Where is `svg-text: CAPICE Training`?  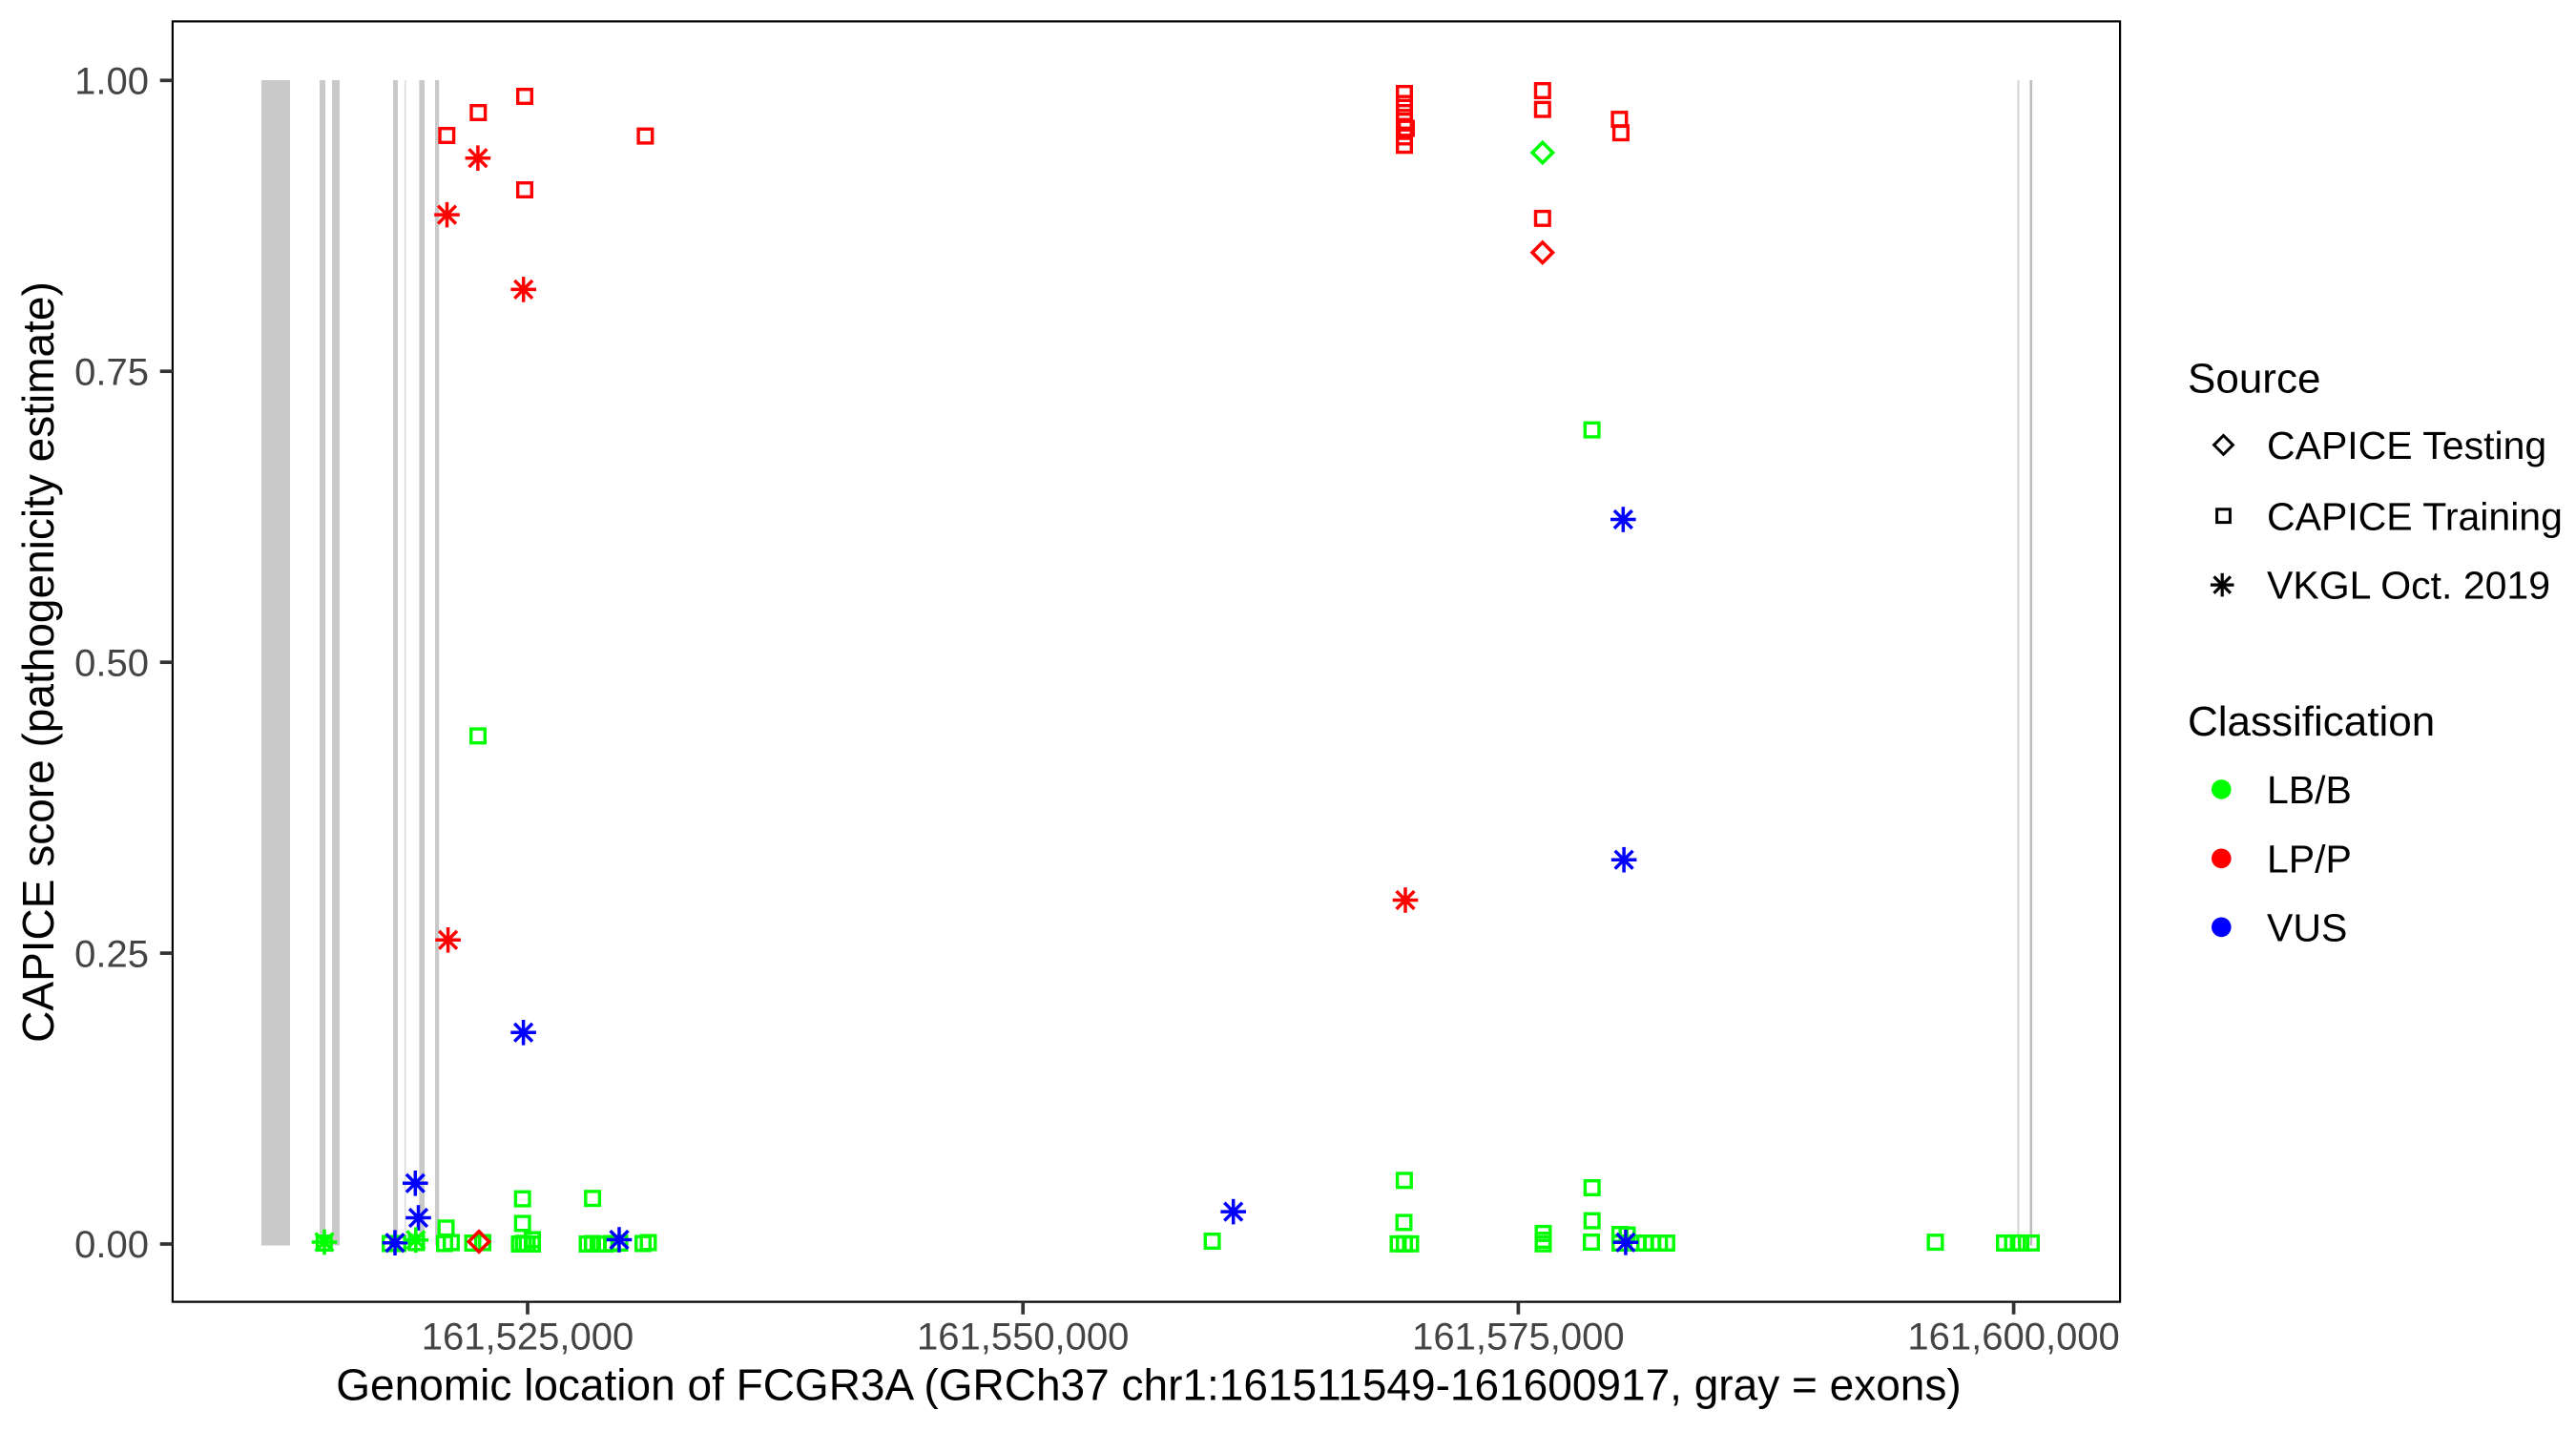 svg-text: CAPICE Training is located at coordinates (2415, 516).